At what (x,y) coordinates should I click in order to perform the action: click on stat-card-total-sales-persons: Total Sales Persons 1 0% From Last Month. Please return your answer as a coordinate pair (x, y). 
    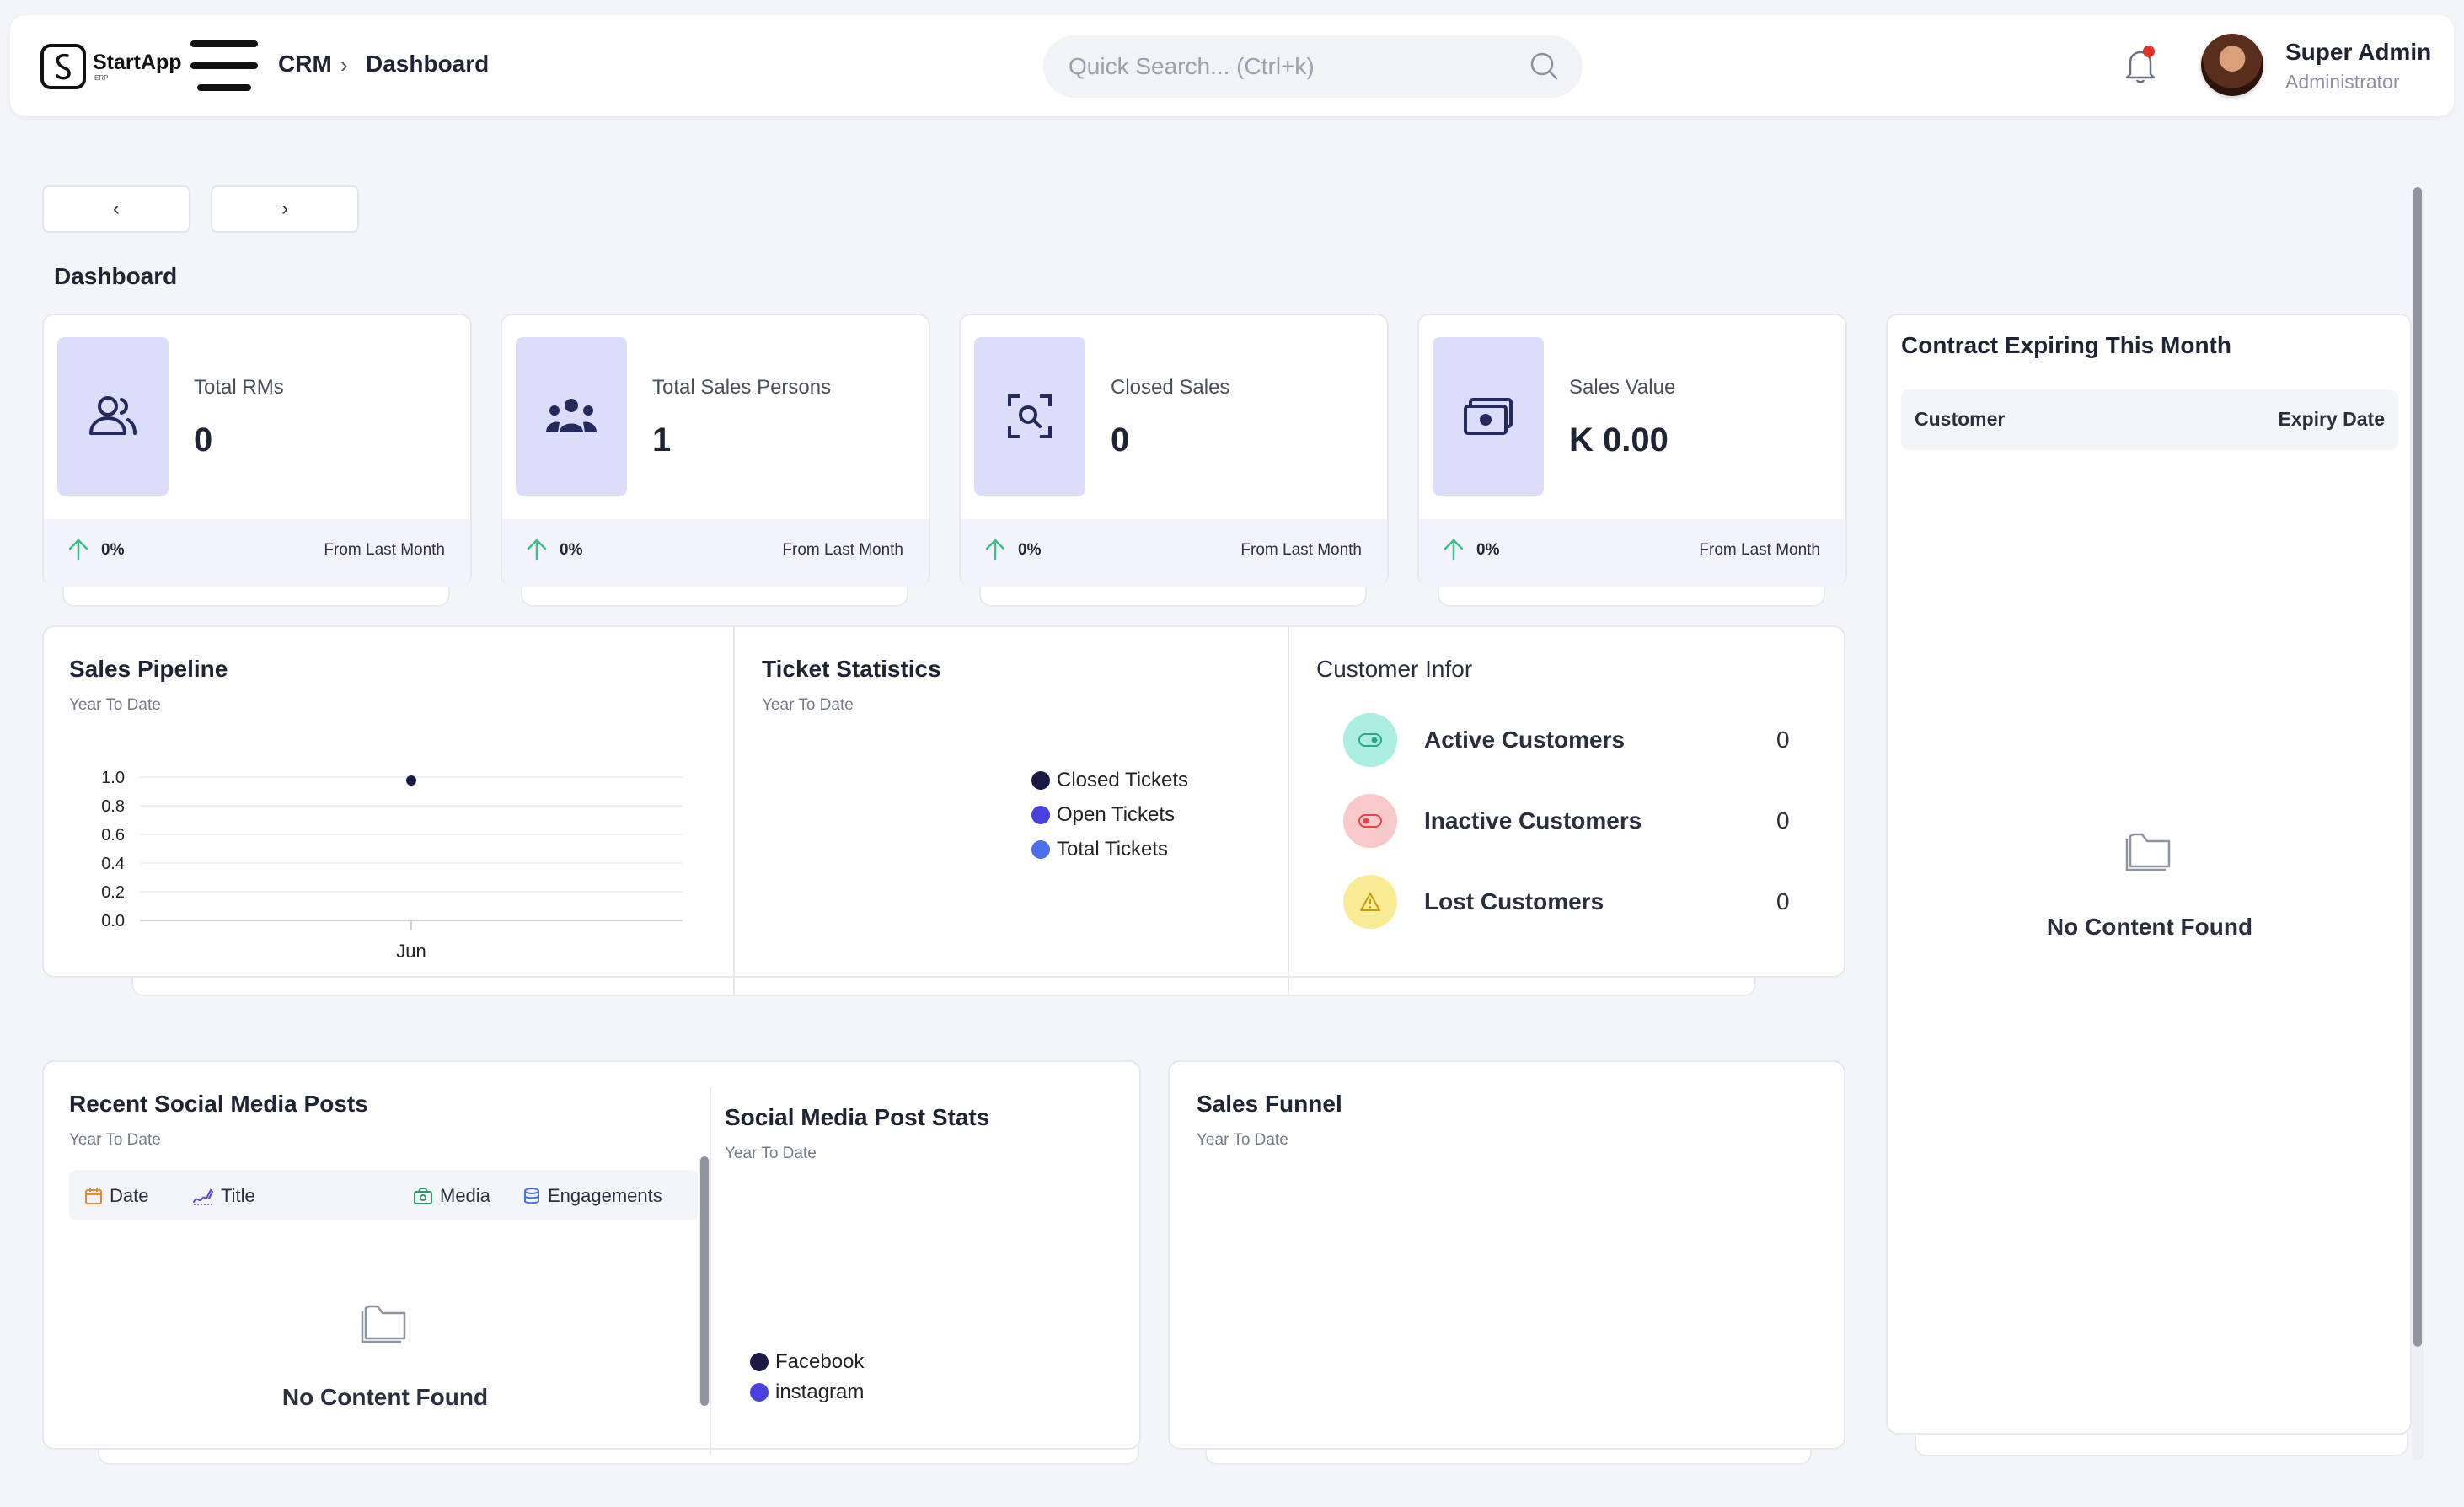
    Looking at the image, I should click on (715, 450).